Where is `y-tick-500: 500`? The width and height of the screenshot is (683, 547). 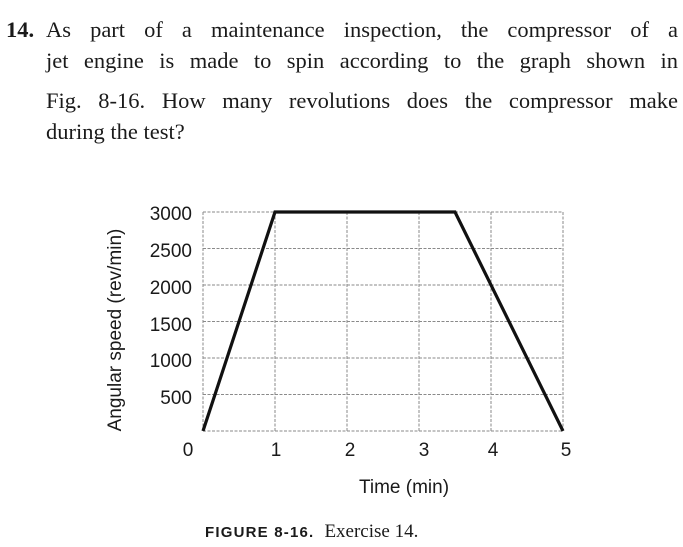 y-tick-500: 500 is located at coordinates (176, 398).